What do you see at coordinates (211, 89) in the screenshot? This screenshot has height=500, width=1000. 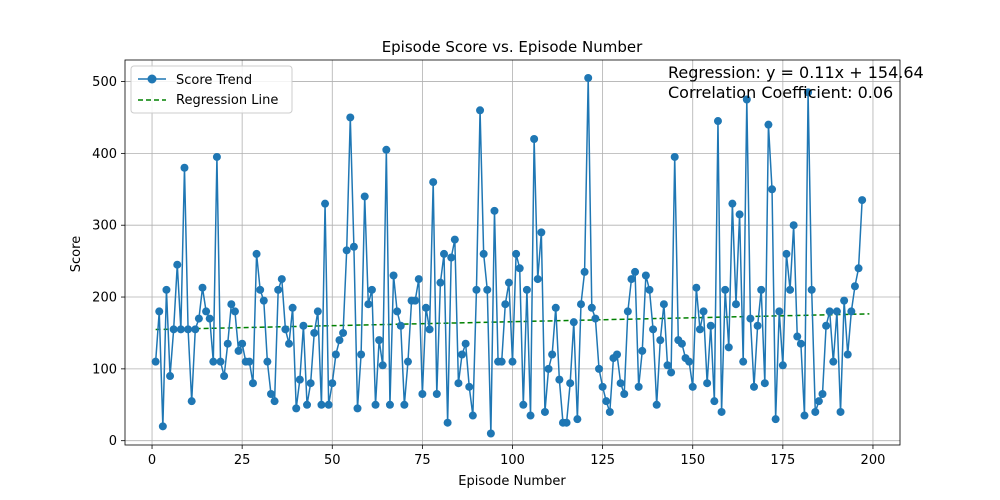 I see `legend-box` at bounding box center [211, 89].